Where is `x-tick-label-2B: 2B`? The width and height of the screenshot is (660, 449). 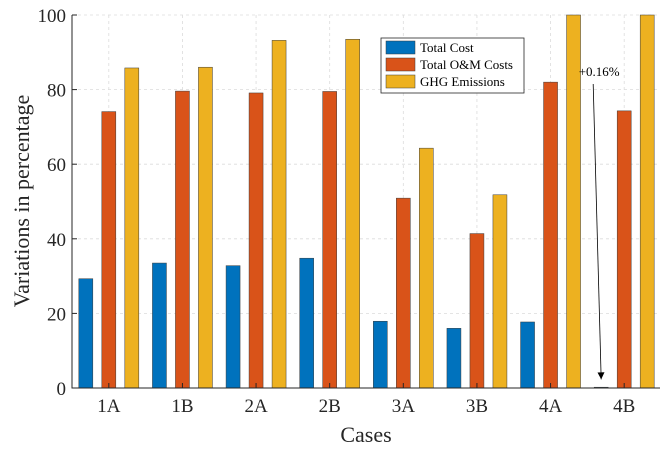
x-tick-label-2B: 2B is located at coordinates (330, 406).